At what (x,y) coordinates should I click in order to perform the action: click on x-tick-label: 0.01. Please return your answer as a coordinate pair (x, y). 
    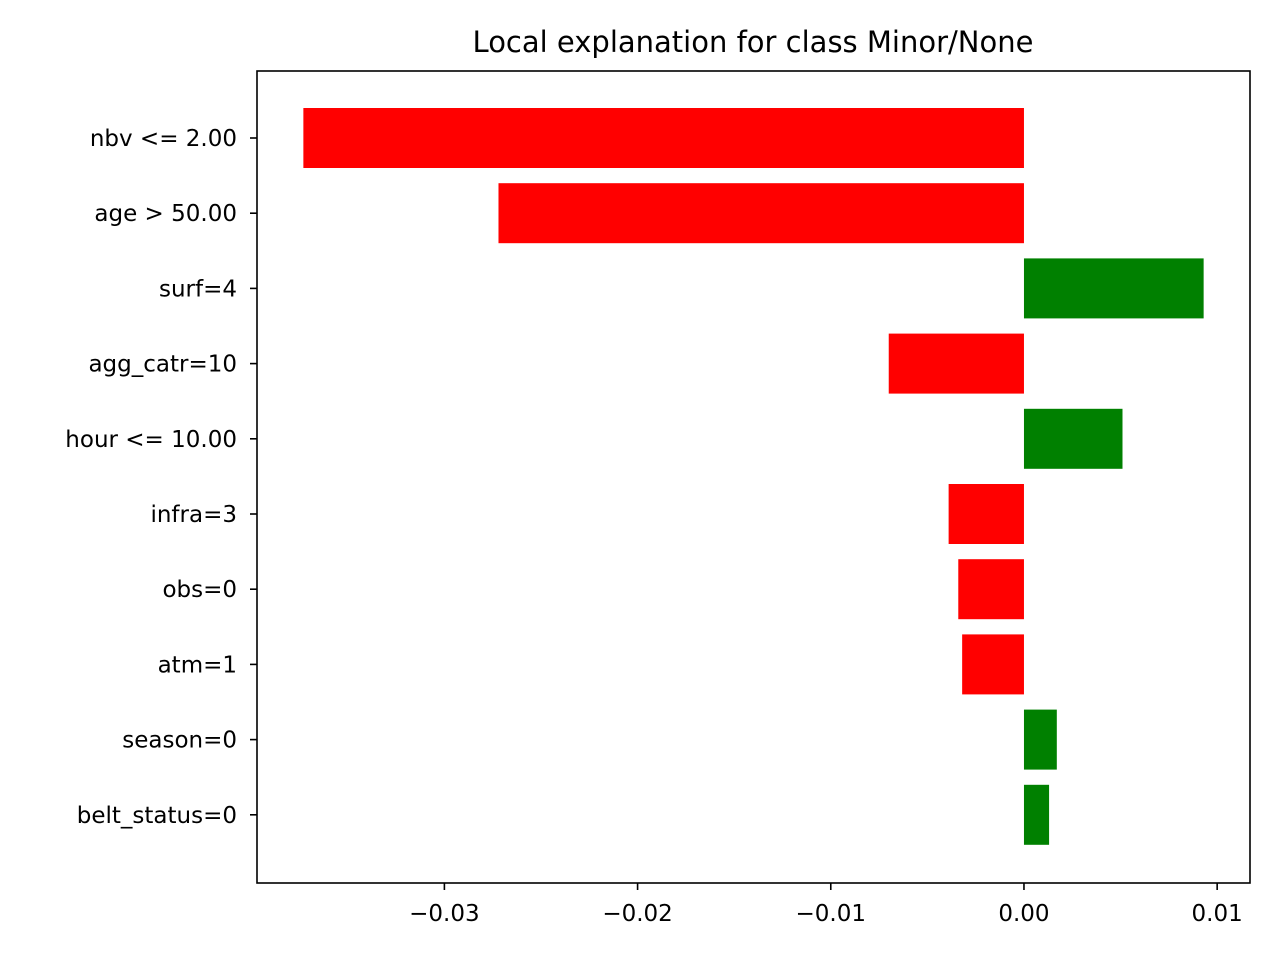
    Looking at the image, I should click on (1217, 914).